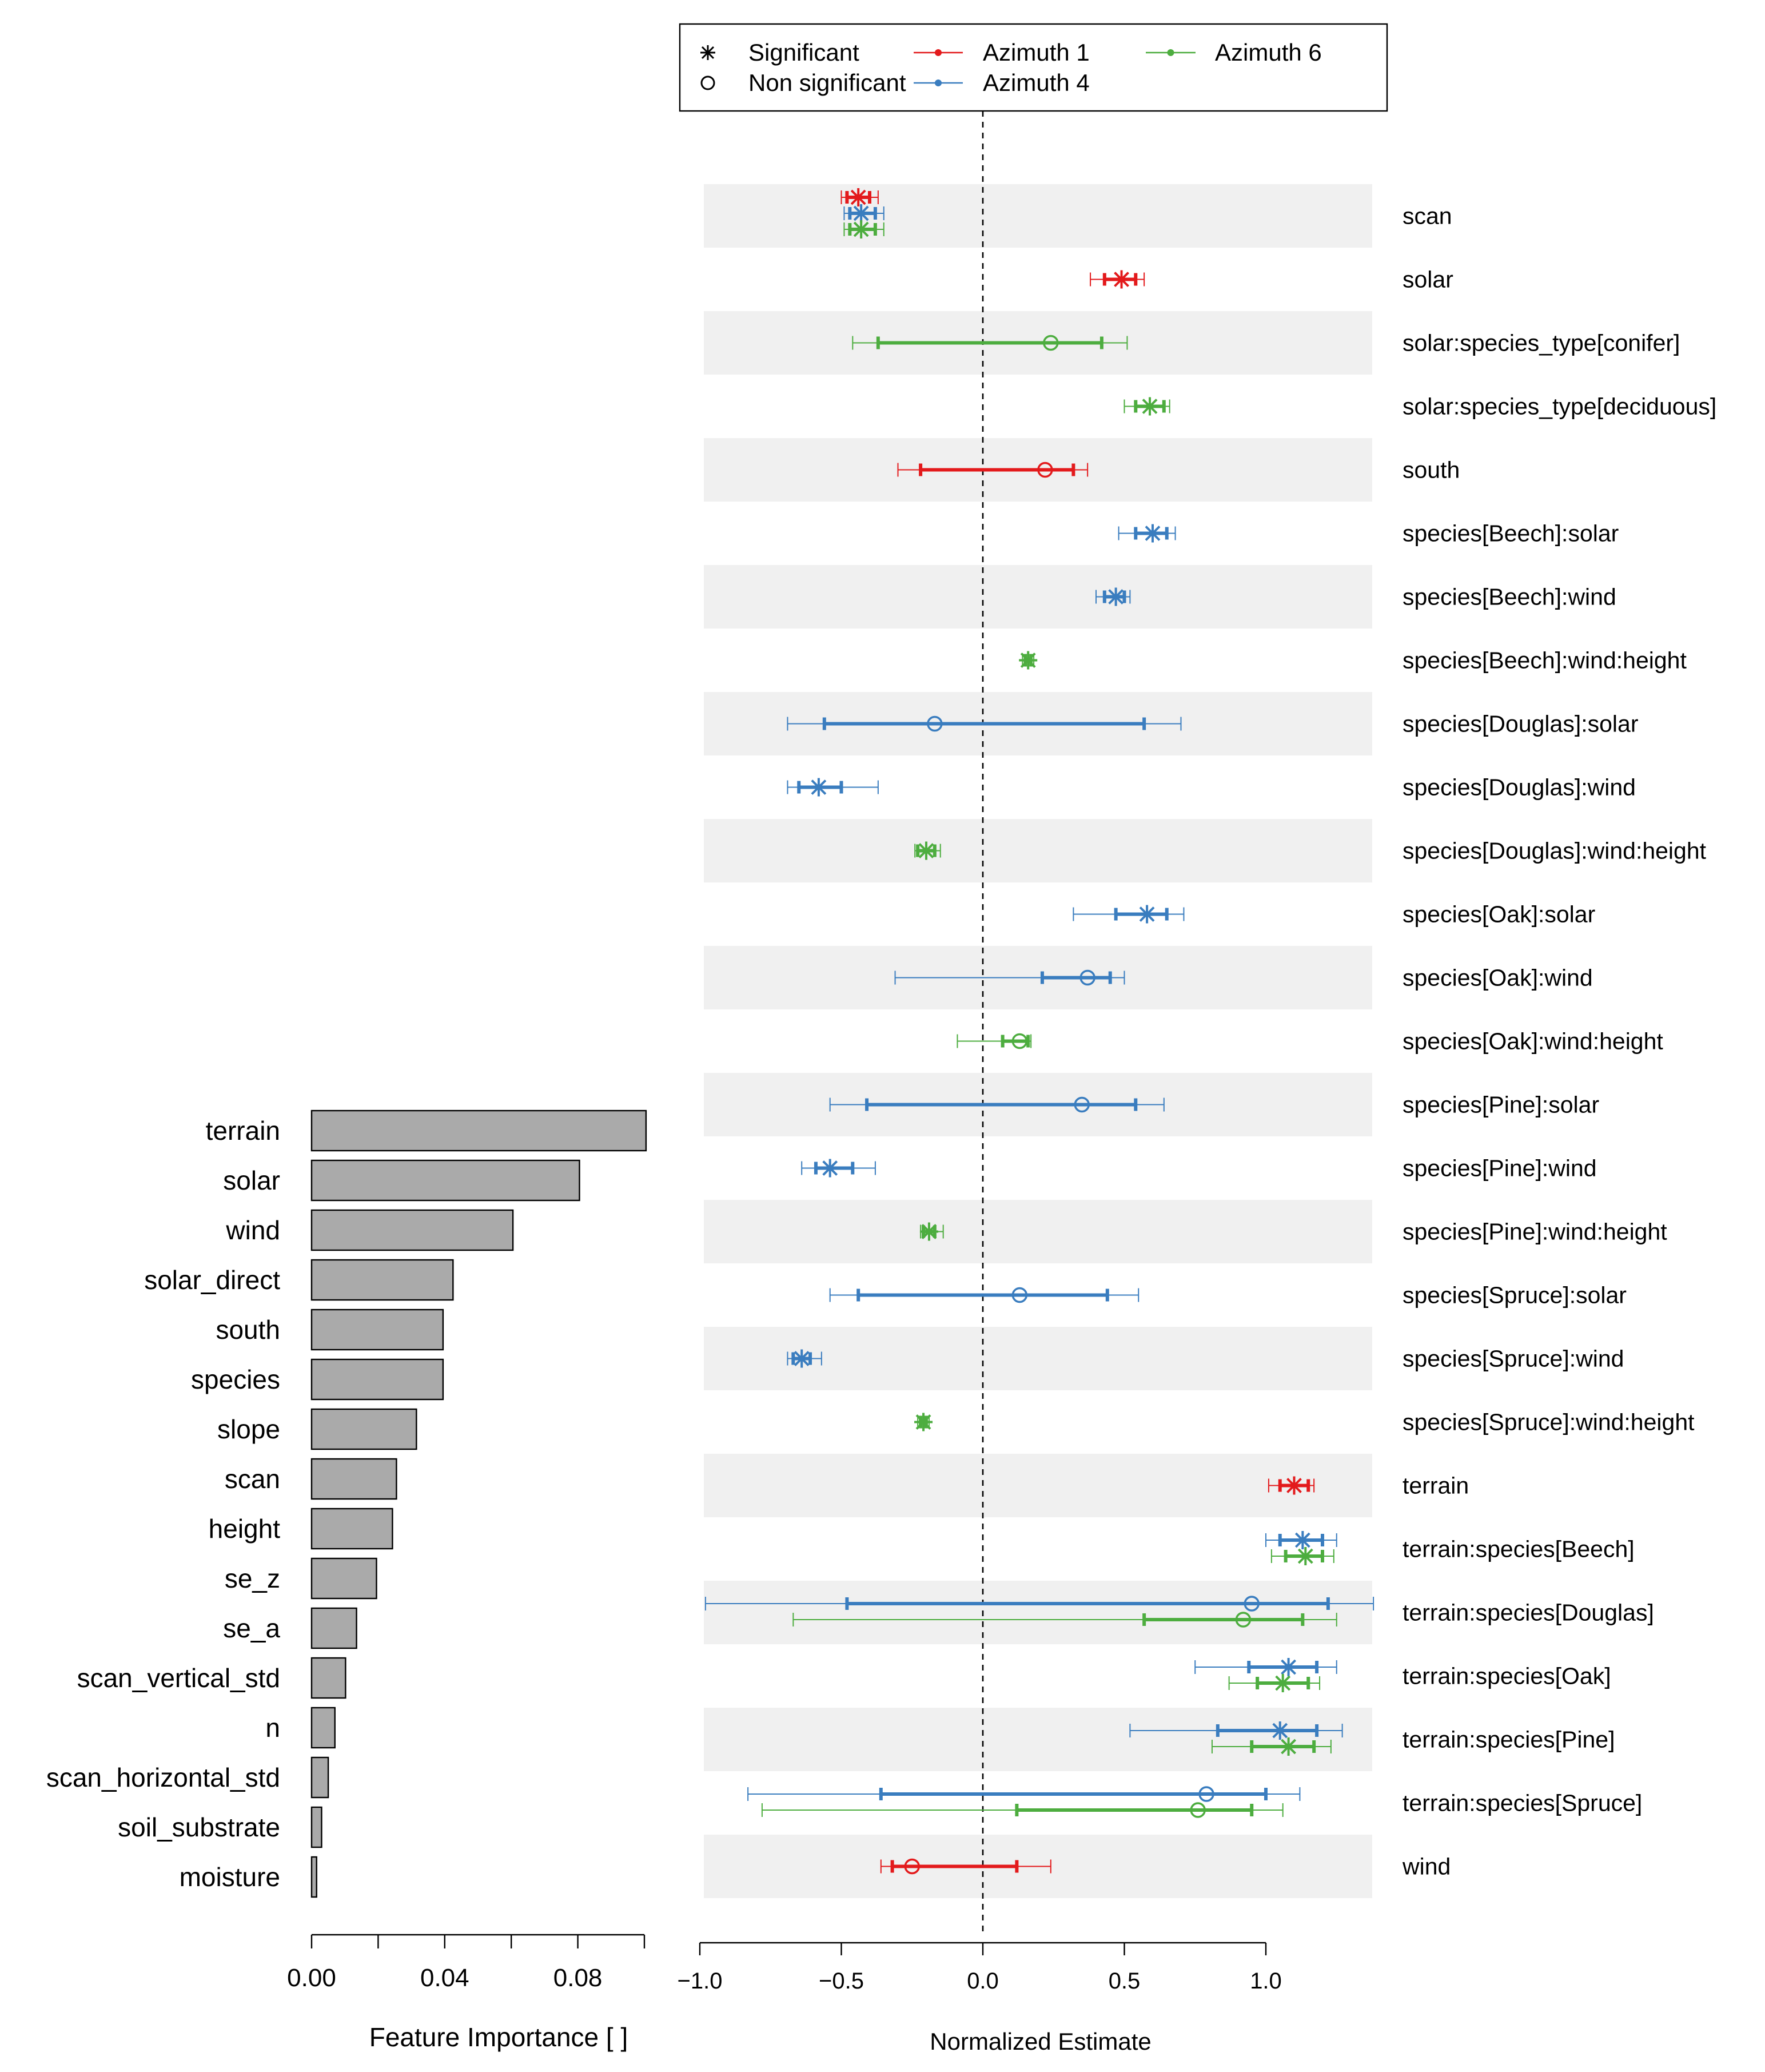  Describe the element at coordinates (1037, 82) in the screenshot. I see `legend-series-label: Azimuth 4` at that location.